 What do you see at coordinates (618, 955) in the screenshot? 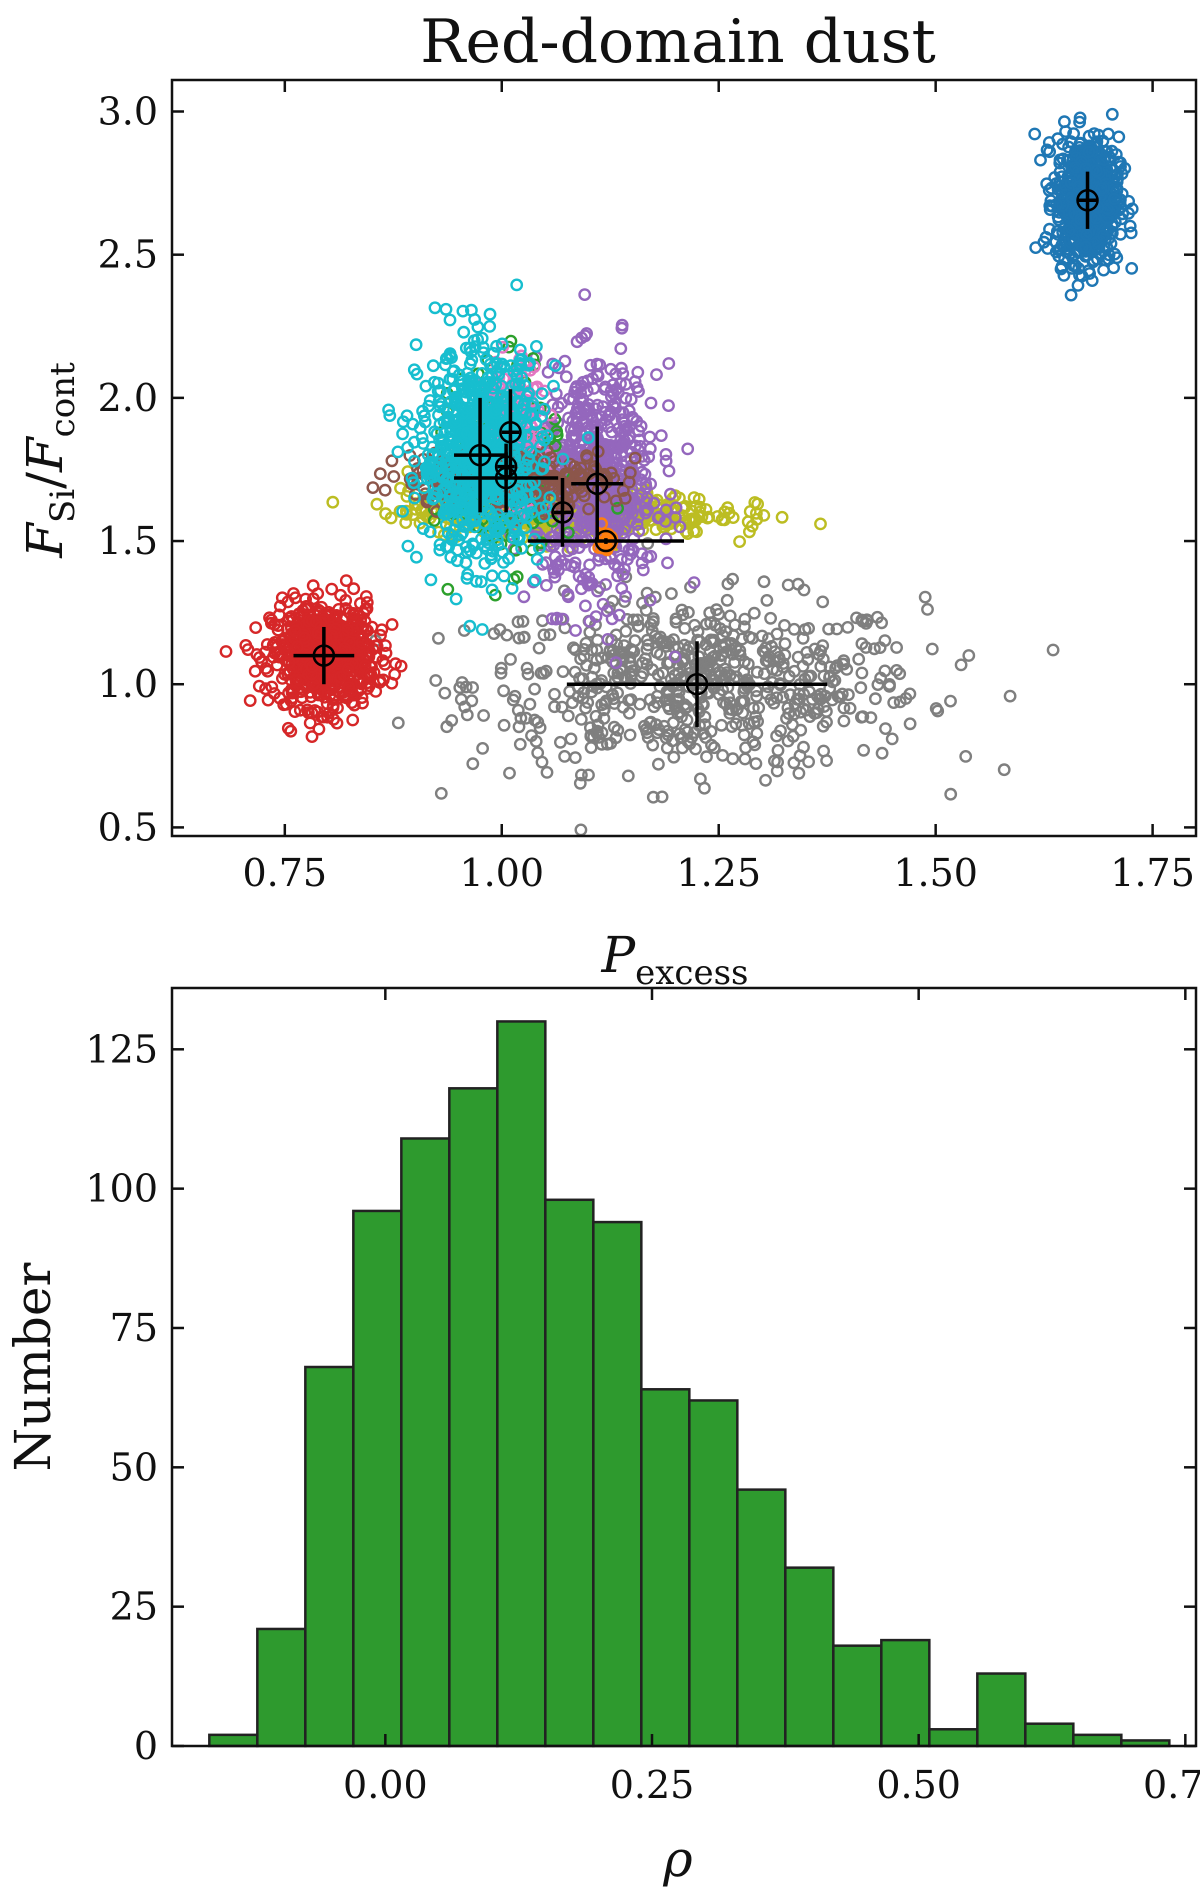
I see `scatter-xlabel-main: P` at bounding box center [618, 955].